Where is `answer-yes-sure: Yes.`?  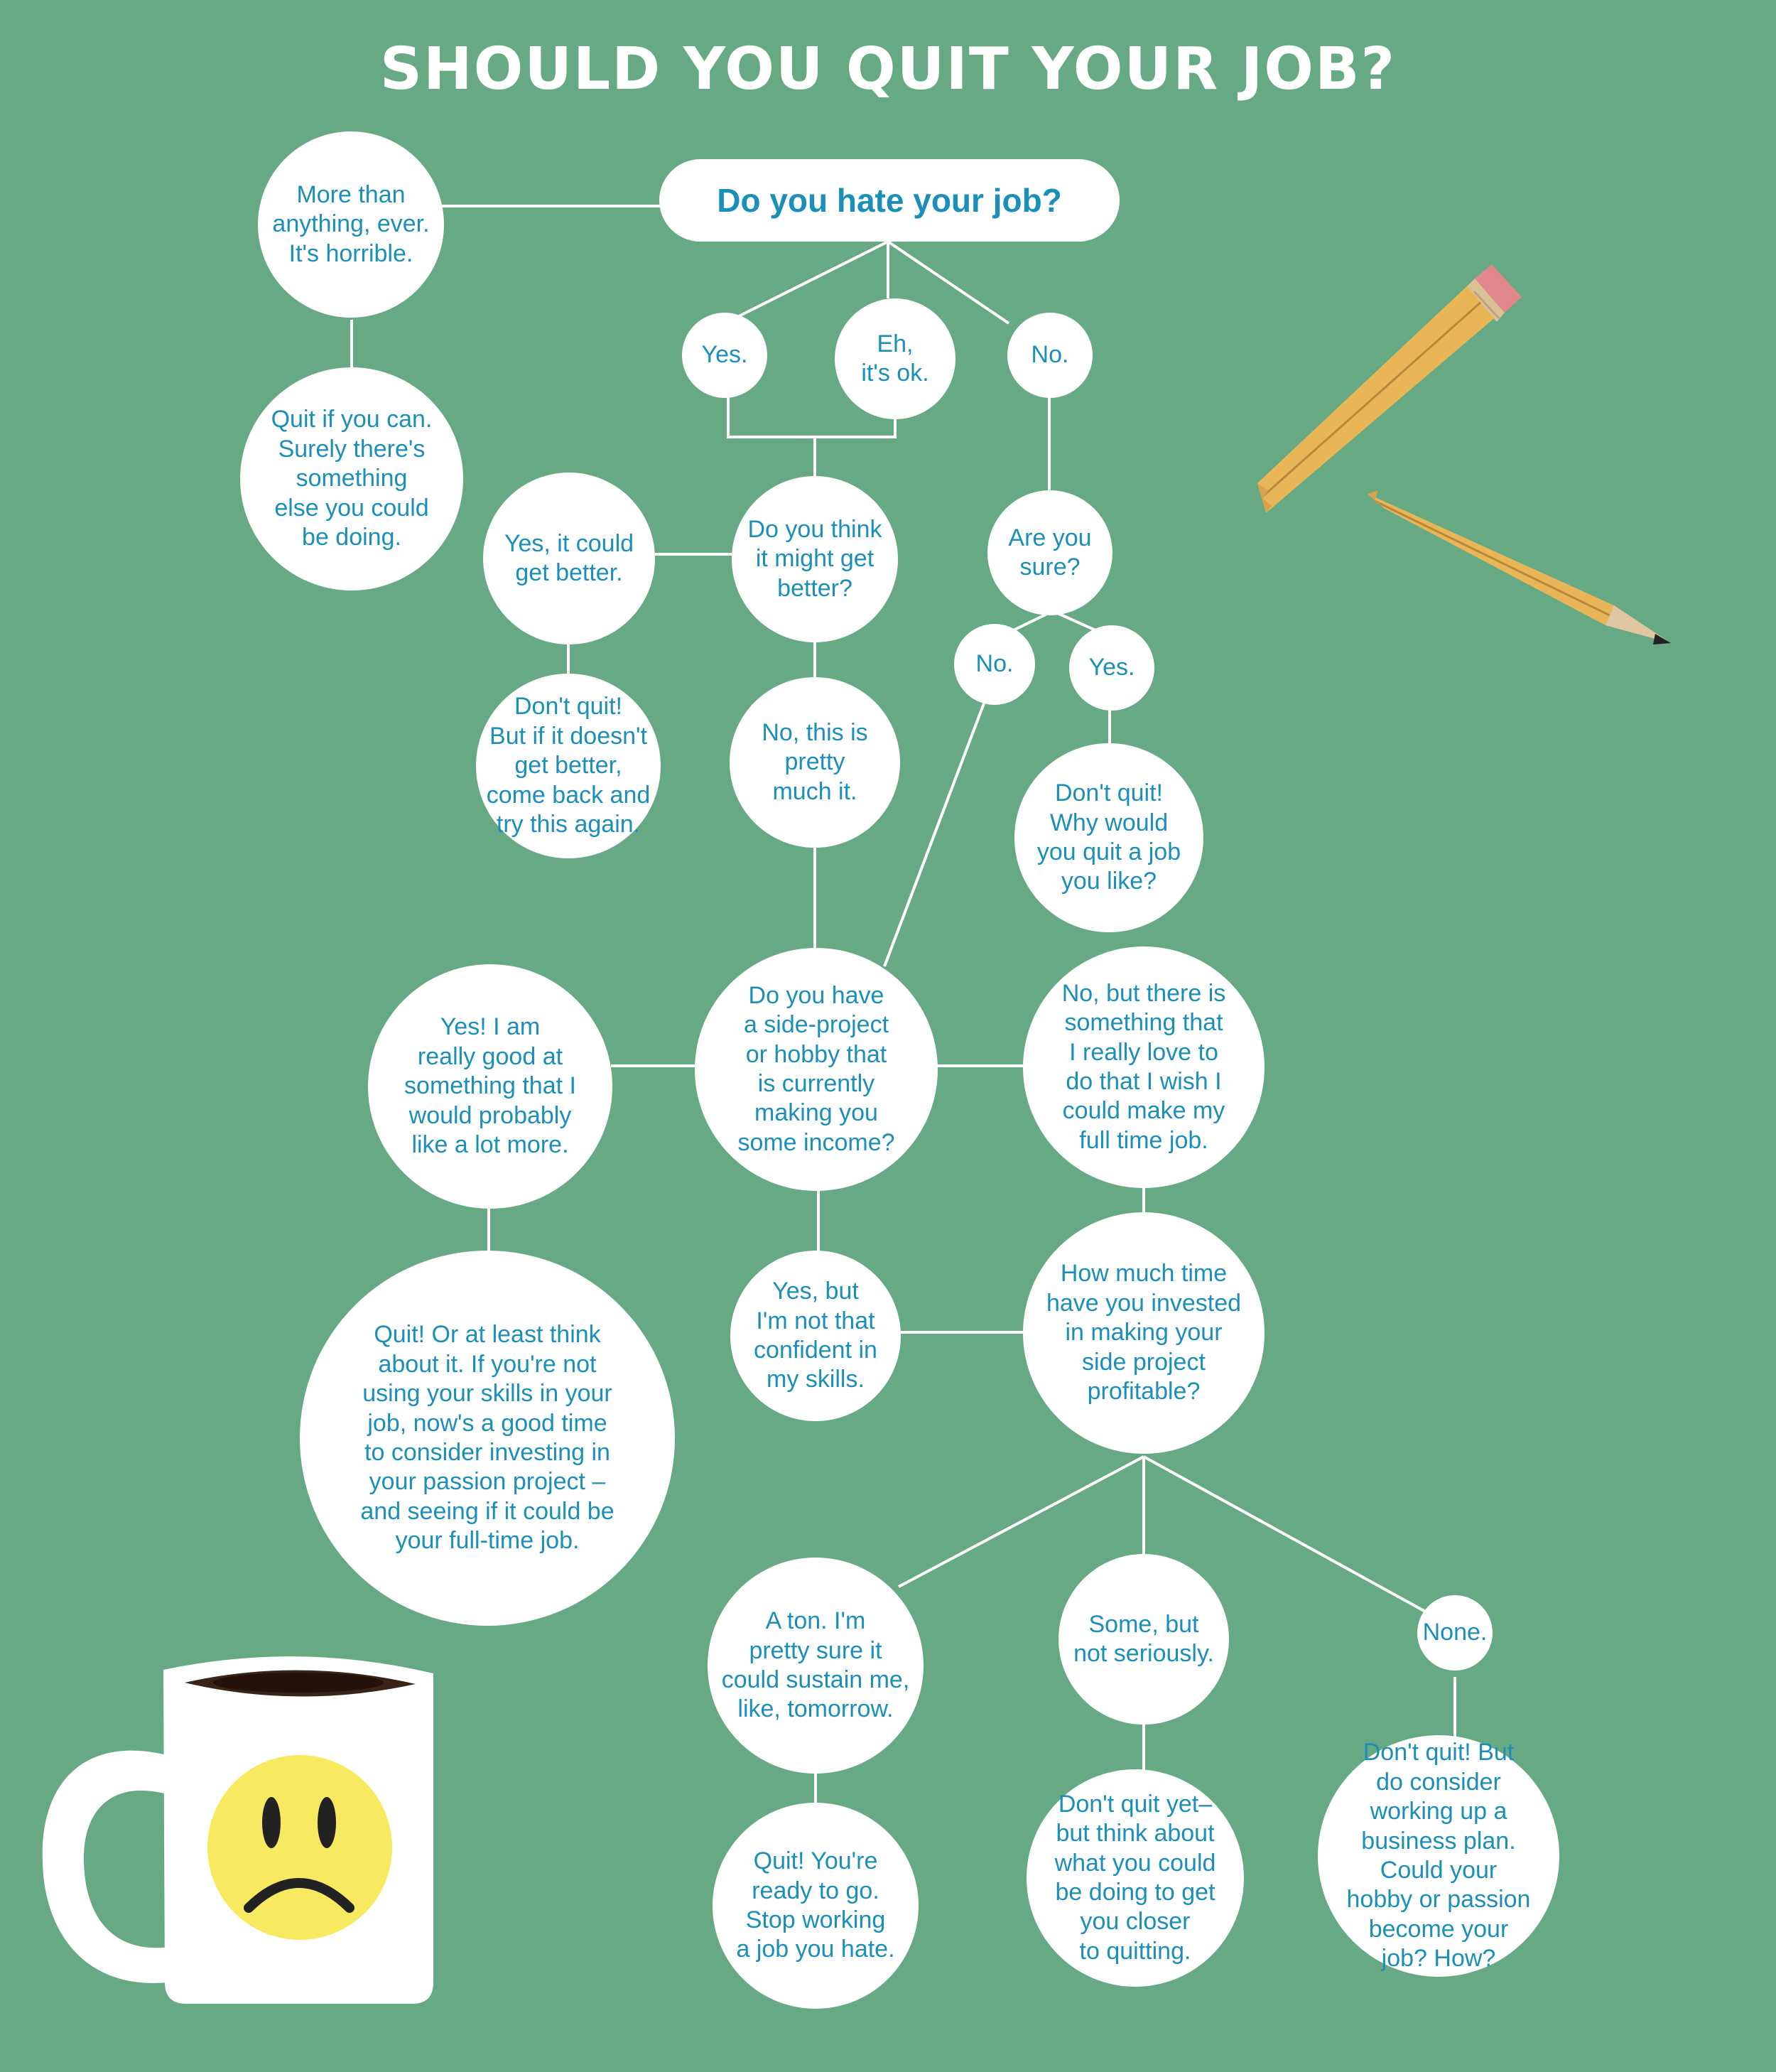
answer-yes-sure: Yes. is located at coordinates (1111, 668).